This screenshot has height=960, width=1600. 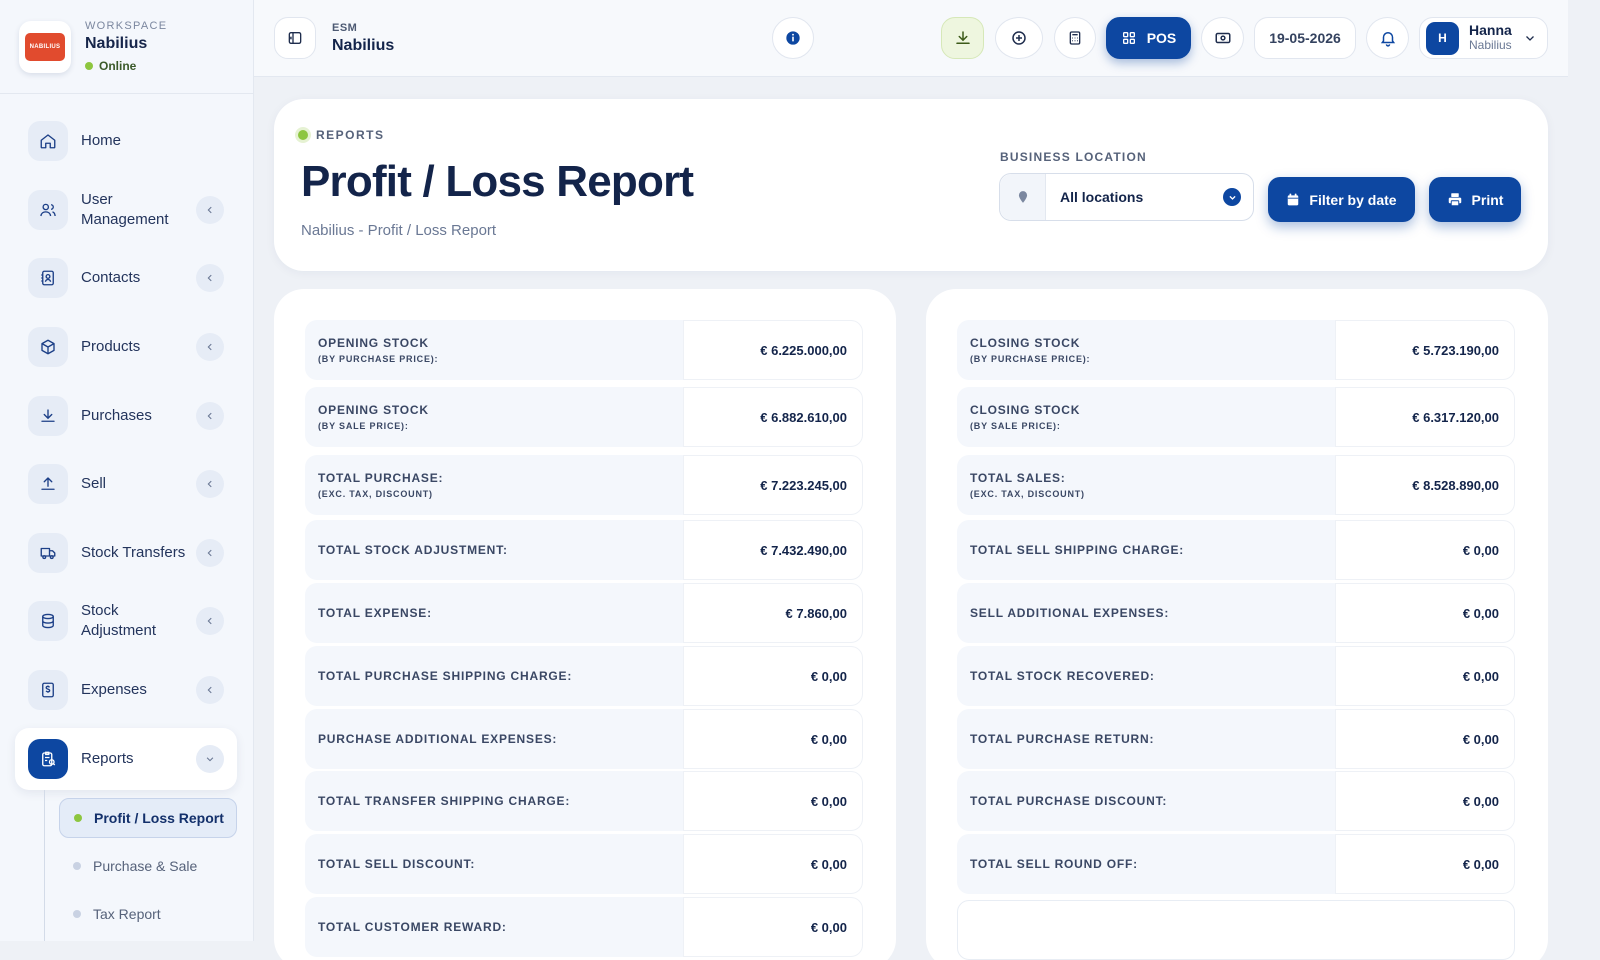 What do you see at coordinates (1442, 38) in the screenshot?
I see `avatar: H` at bounding box center [1442, 38].